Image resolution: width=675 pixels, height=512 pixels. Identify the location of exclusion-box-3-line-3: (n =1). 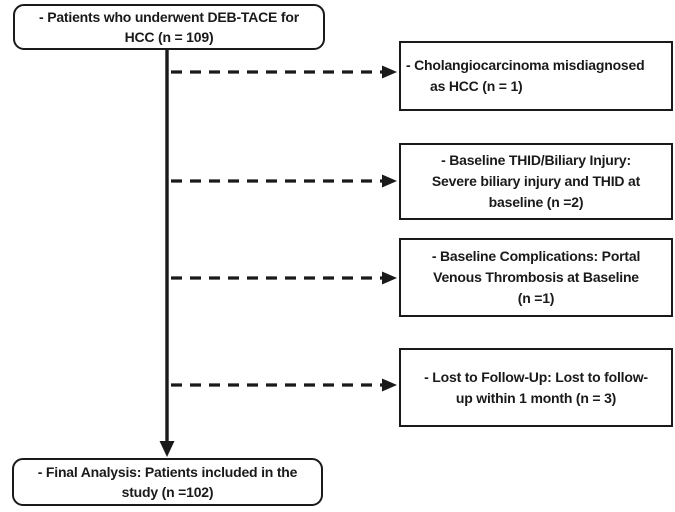
(536, 298).